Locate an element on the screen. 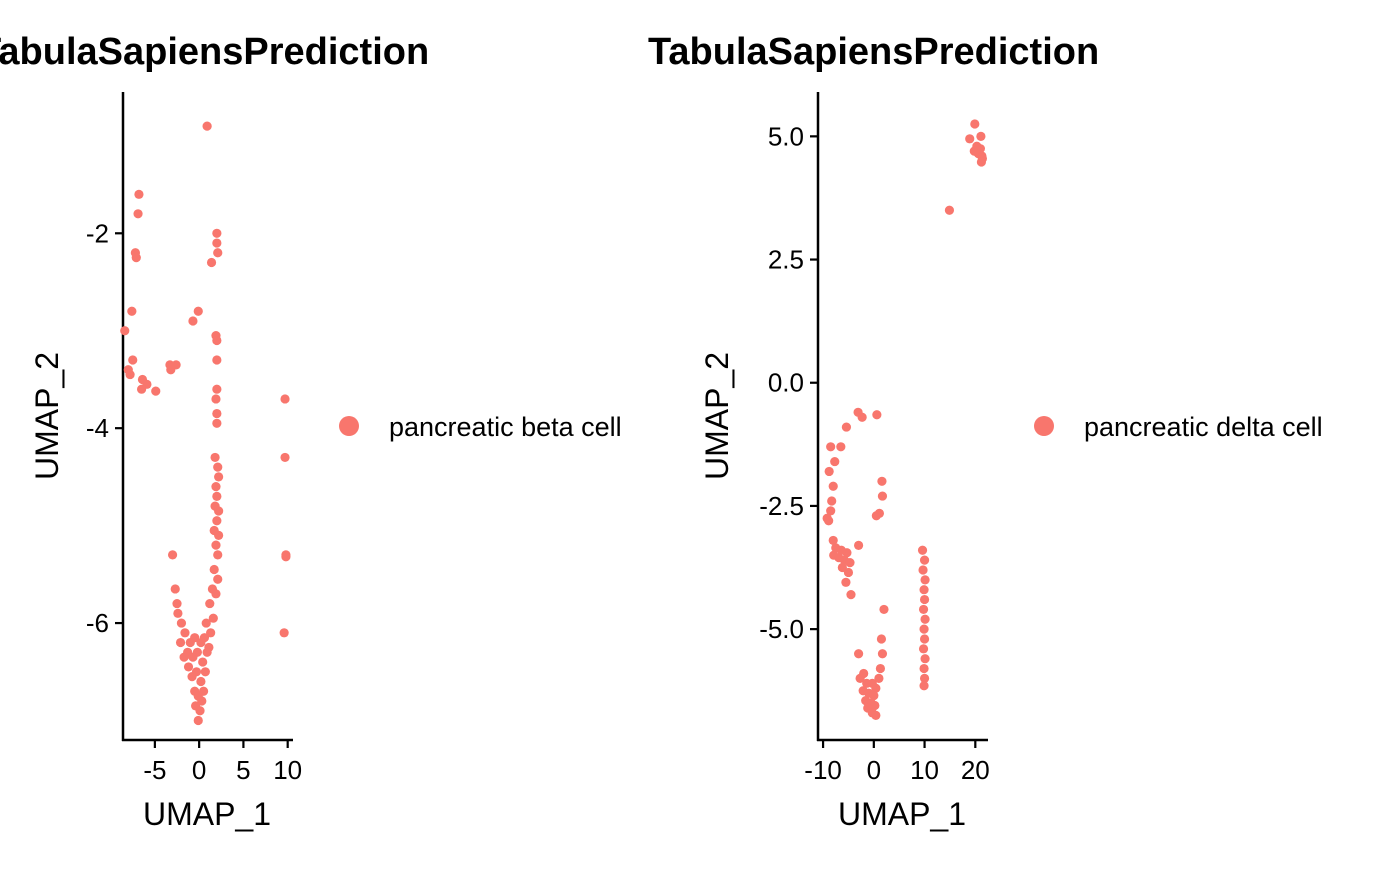 The image size is (1400, 870). left-data-points is located at coordinates (205, 423).